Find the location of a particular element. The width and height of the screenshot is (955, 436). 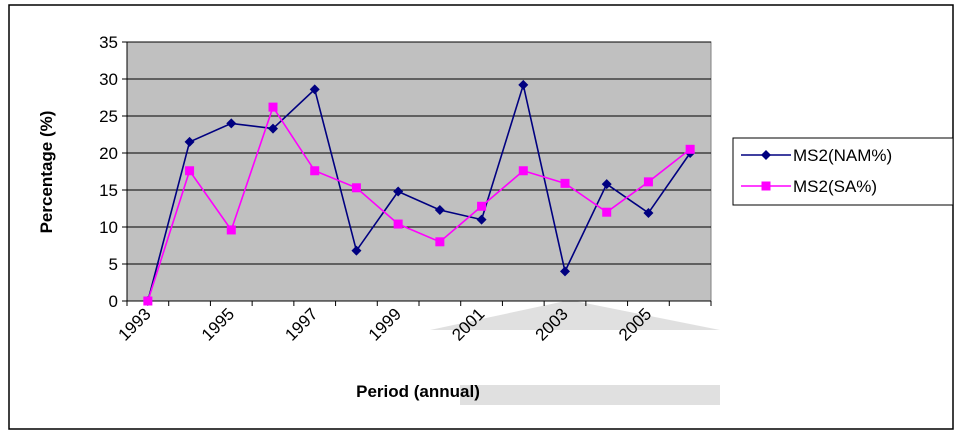

watermark-base is located at coordinates (590, 395).